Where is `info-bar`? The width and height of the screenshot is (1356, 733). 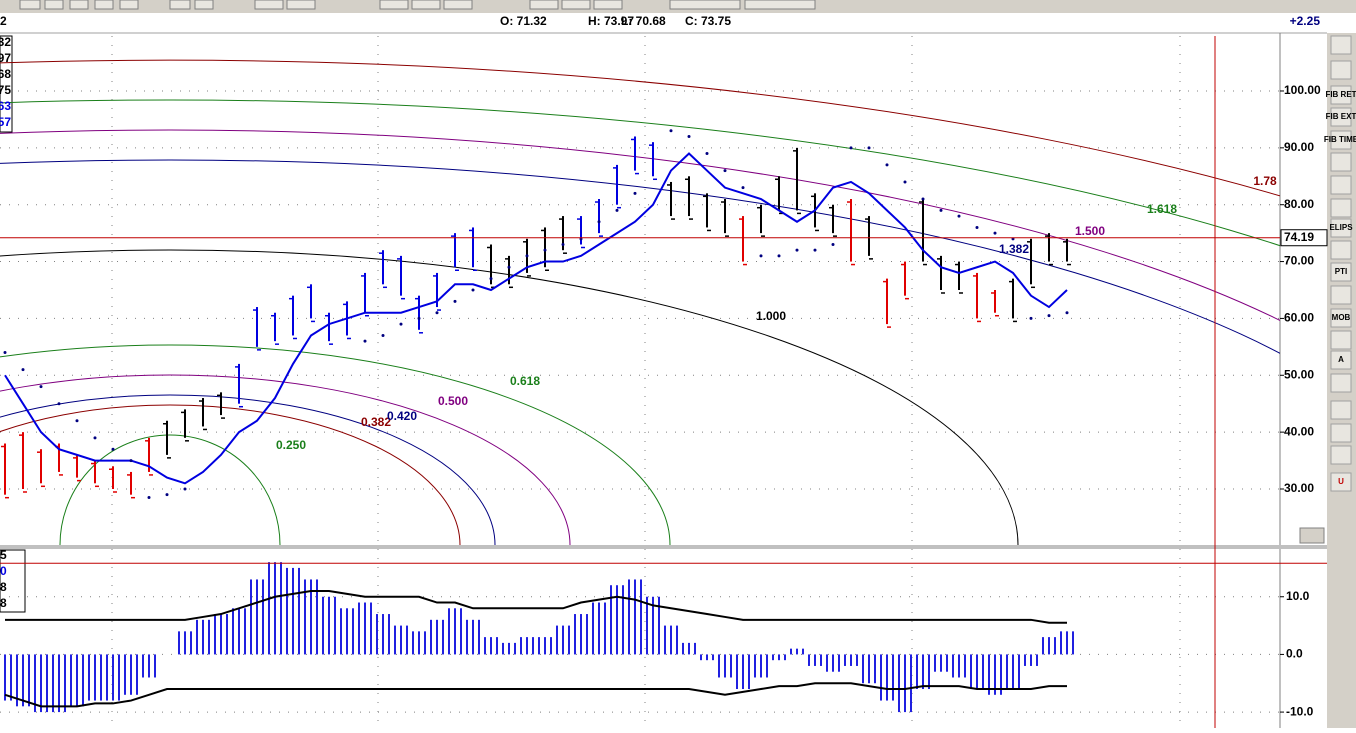 info-bar is located at coordinates (663, 23).